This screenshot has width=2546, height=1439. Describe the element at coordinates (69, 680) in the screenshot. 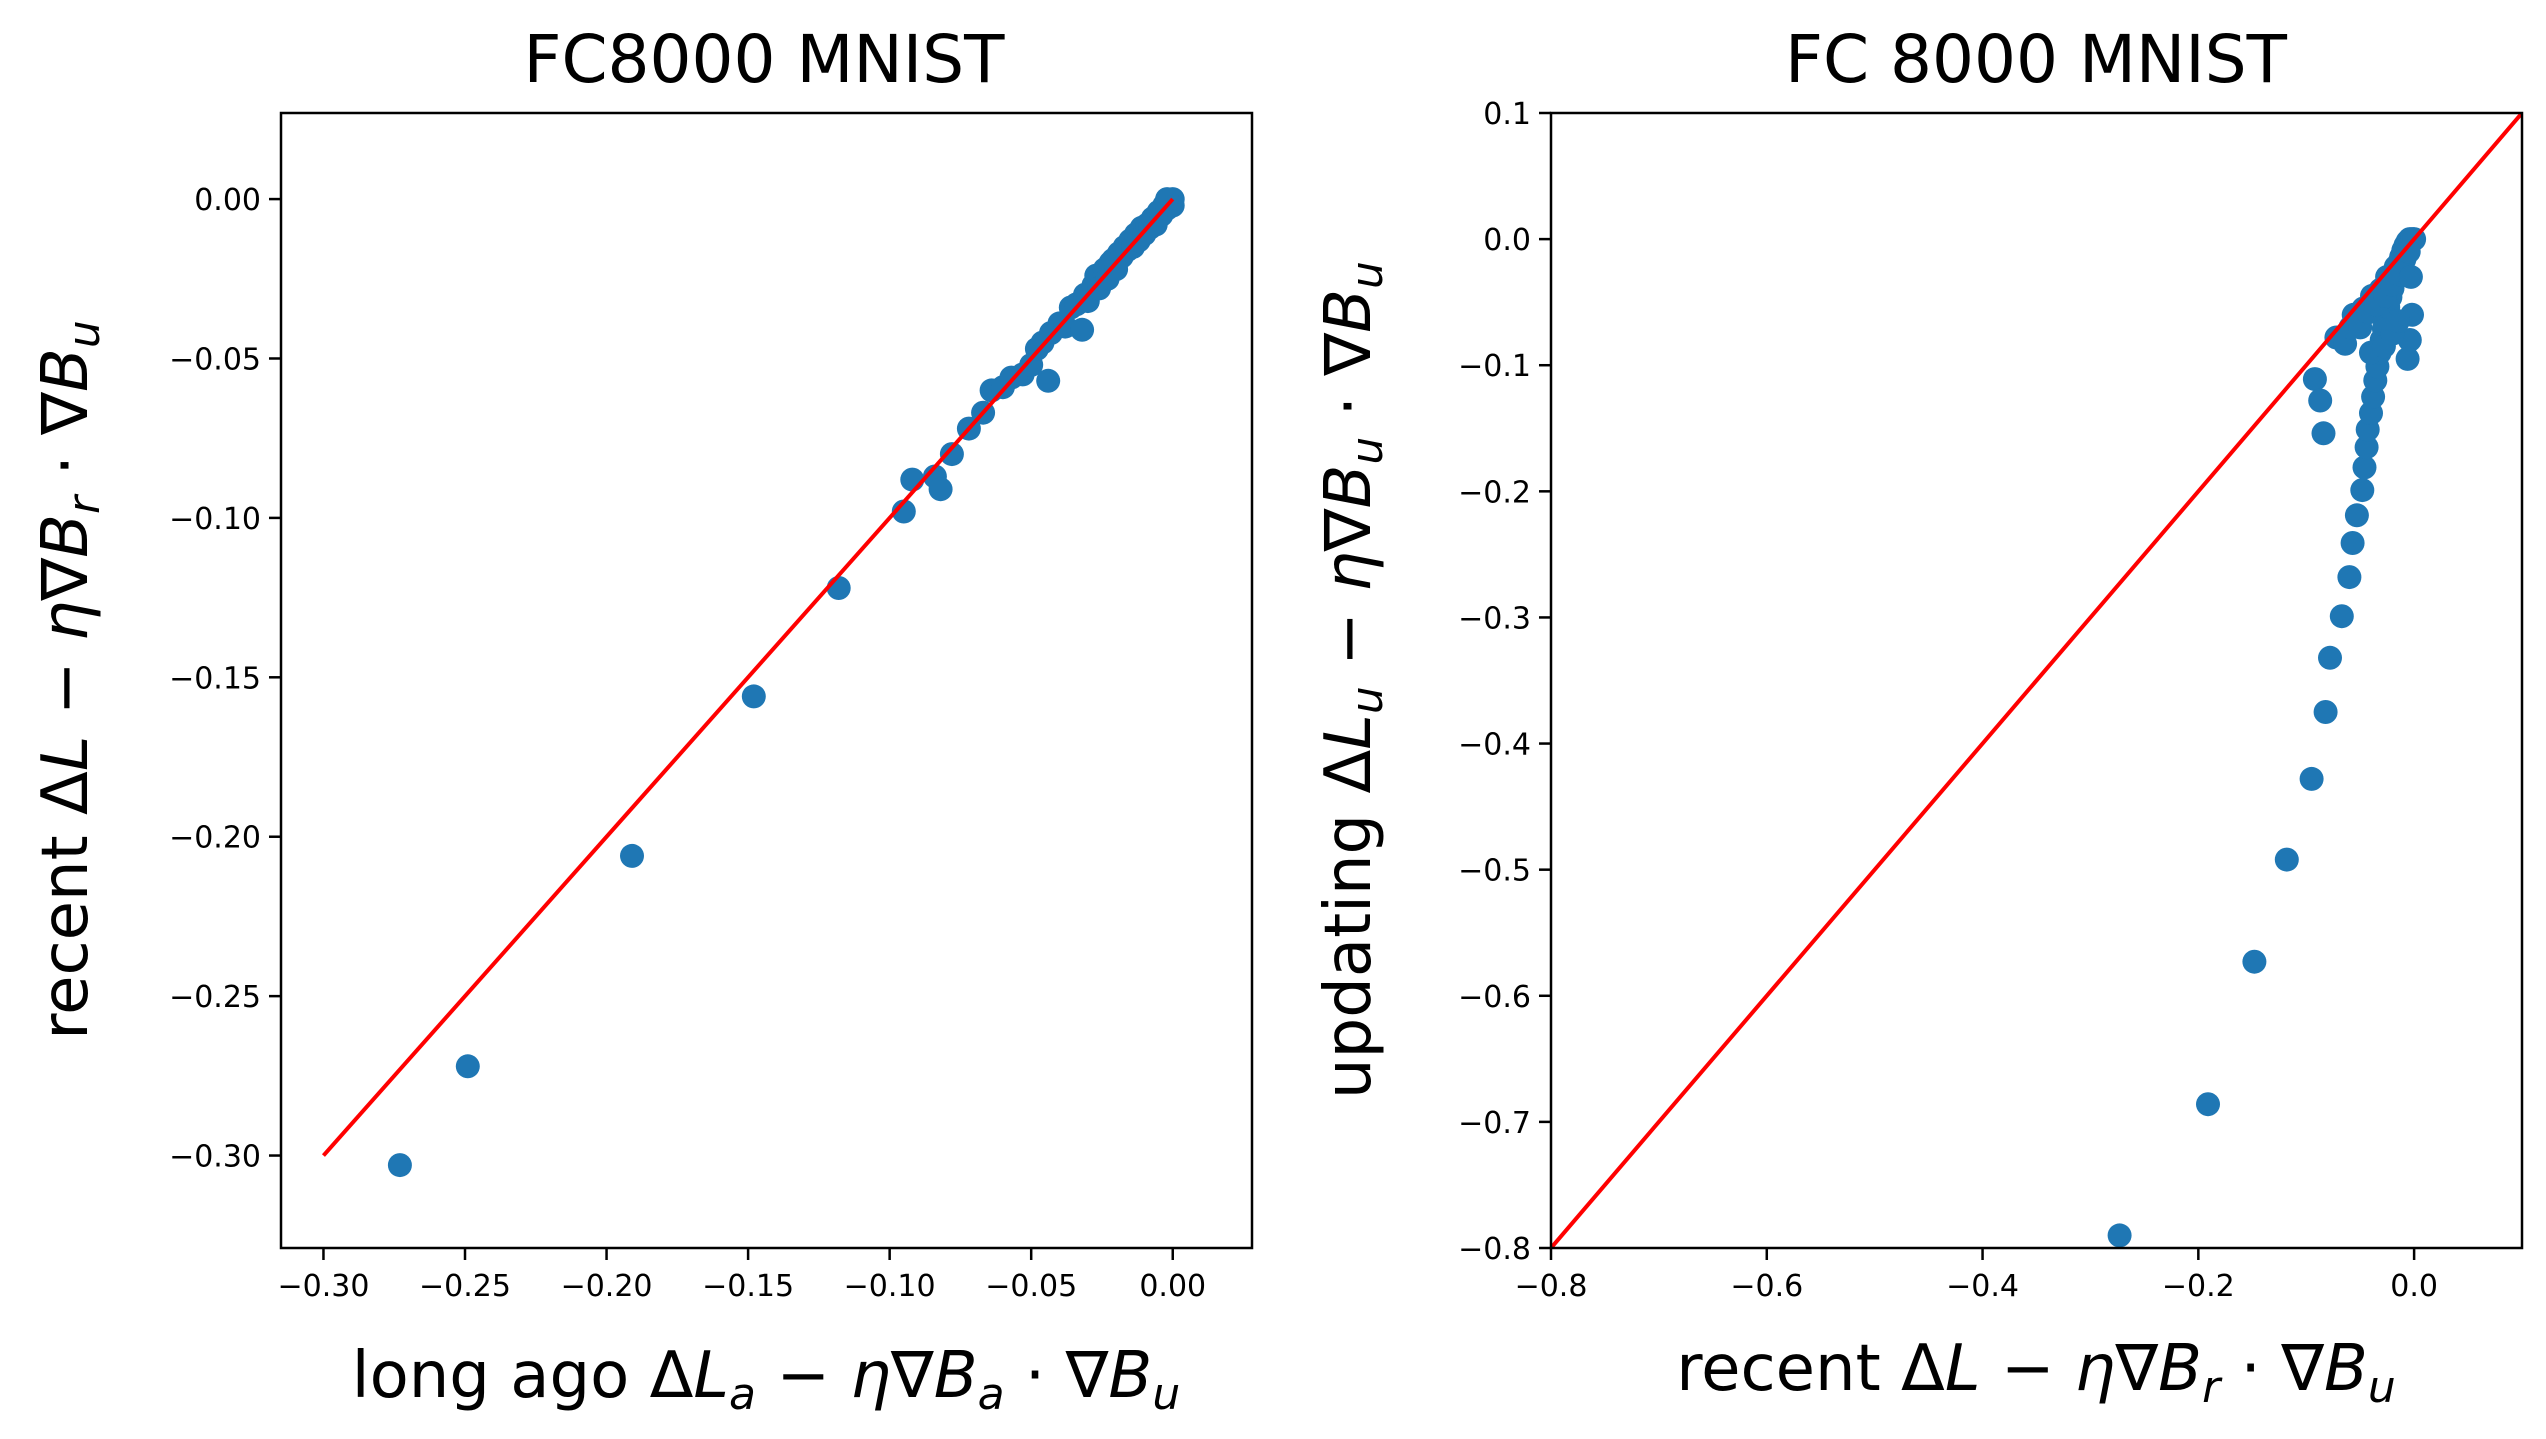

I see `left-chart-y-axis-label: recent ΔL − η∇Br · ∇Bu` at that location.